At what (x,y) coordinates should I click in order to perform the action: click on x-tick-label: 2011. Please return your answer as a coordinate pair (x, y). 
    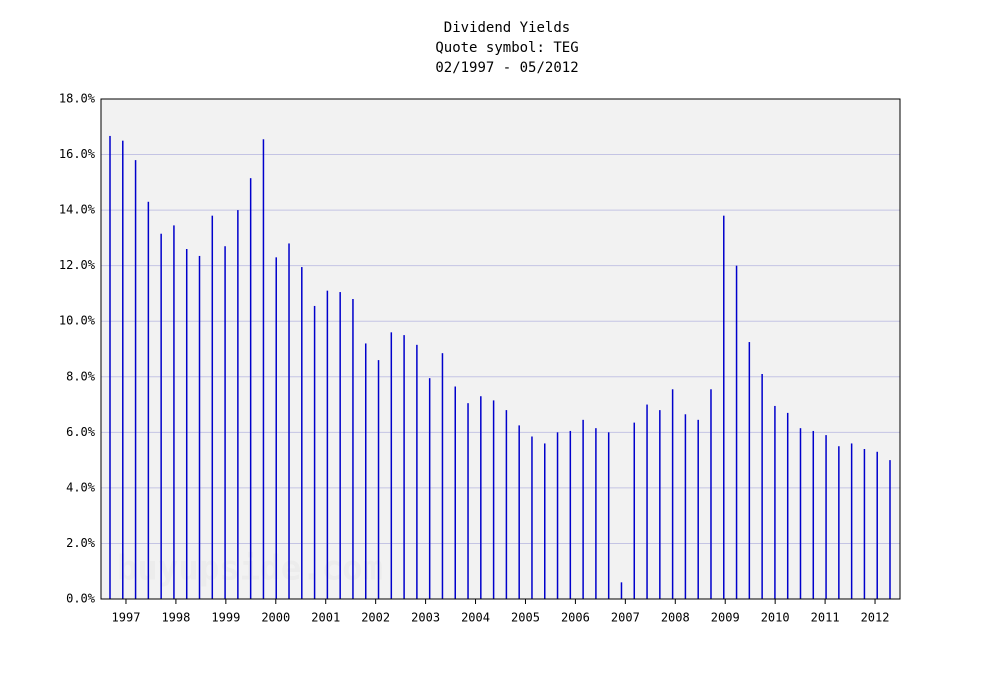
    Looking at the image, I should click on (825, 618).